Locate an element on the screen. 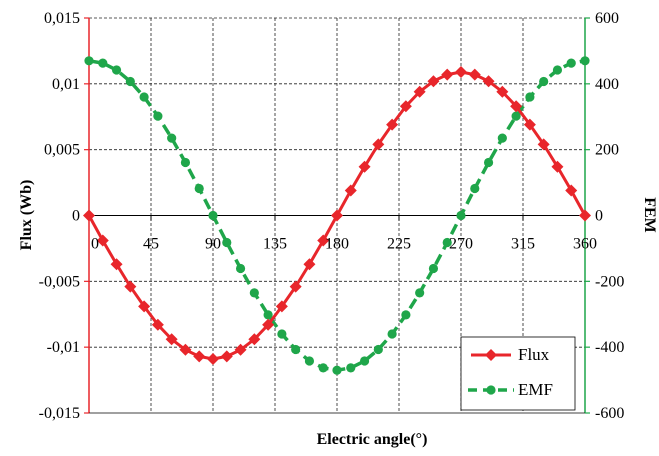 This screenshot has width=659, height=456. y-axis-title-right: FEM is located at coordinates (649, 215).